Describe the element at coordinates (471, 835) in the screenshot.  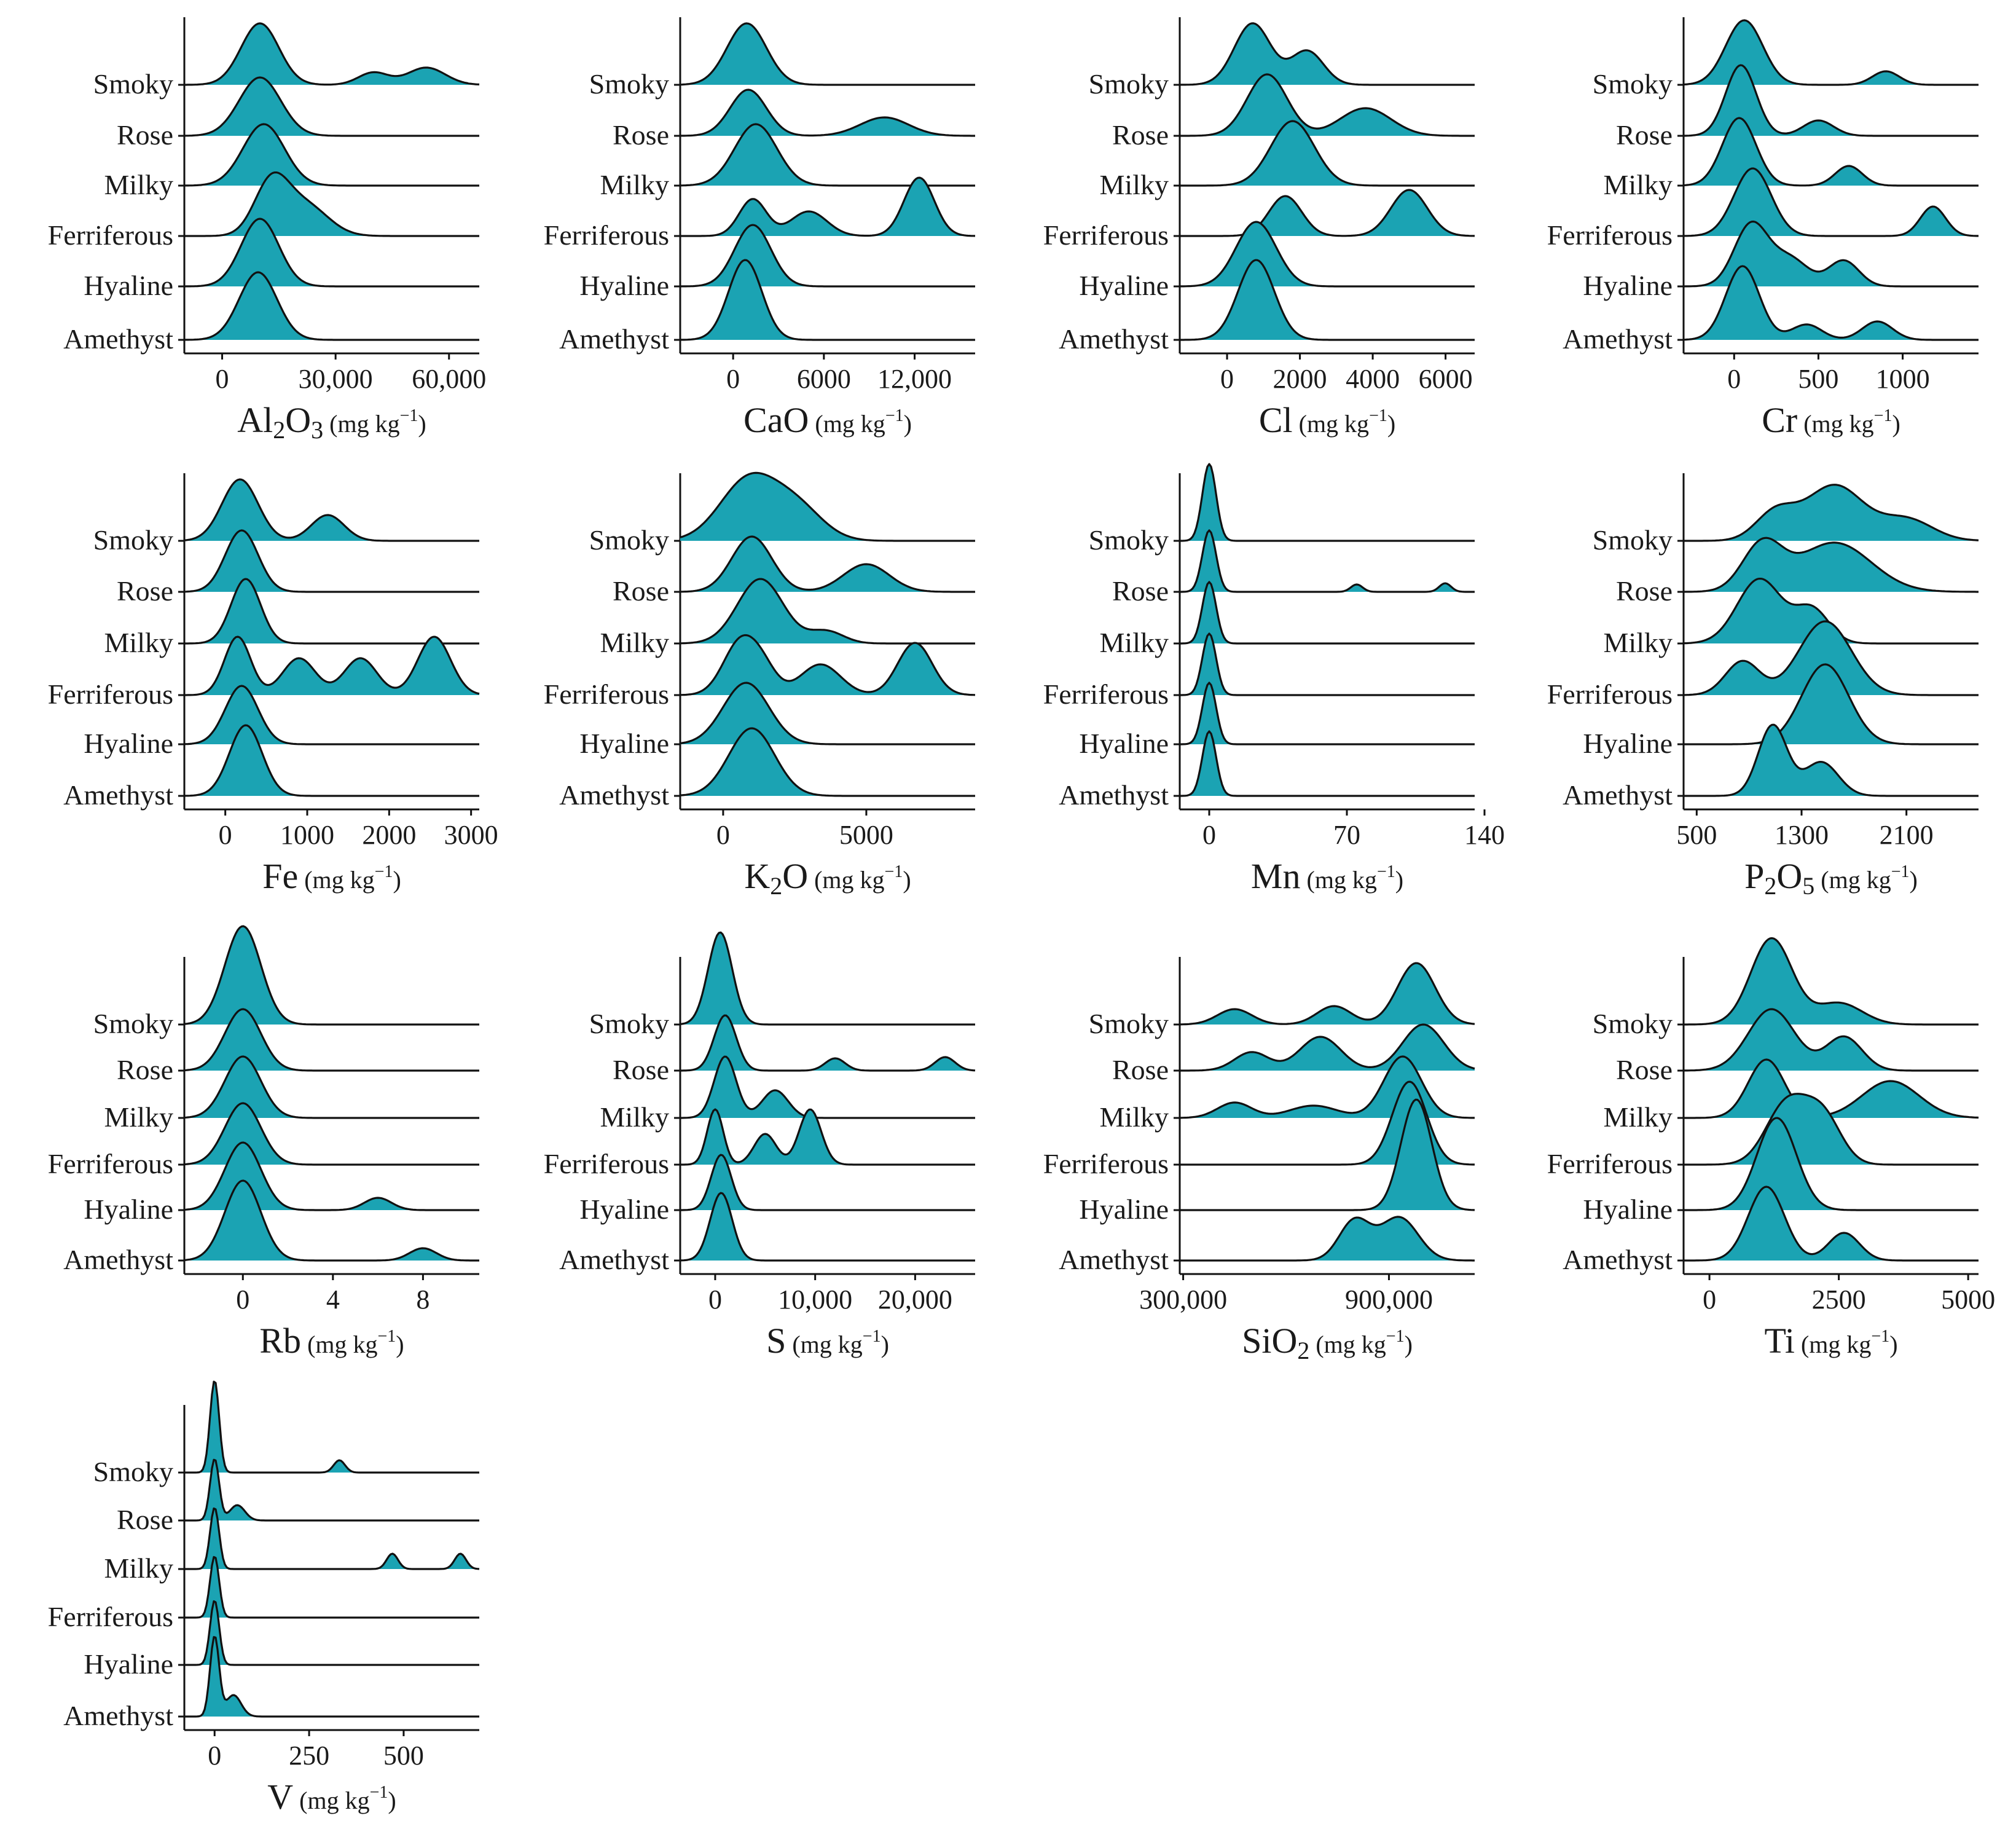
I see `x-tick-label: 3000` at that location.